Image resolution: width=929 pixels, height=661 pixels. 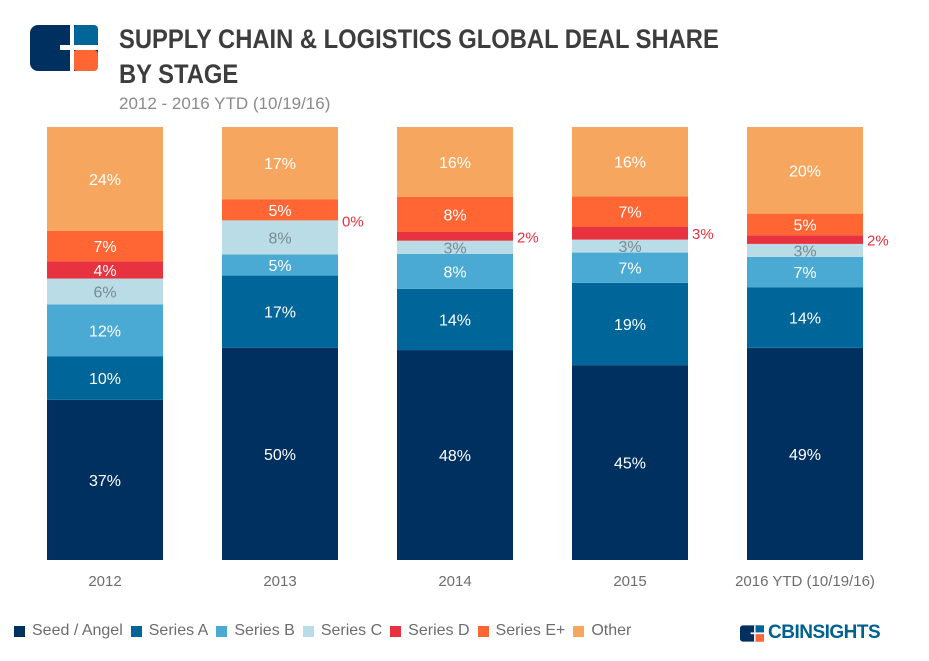 What do you see at coordinates (264, 630) in the screenshot?
I see `legend-label: Series B` at bounding box center [264, 630].